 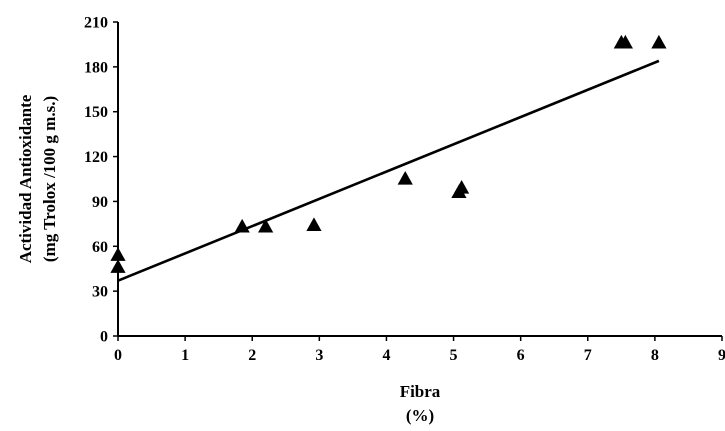 What do you see at coordinates (49, 179) in the screenshot?
I see `y-axis-unit: (mg Trolox /100 g m.s.)` at bounding box center [49, 179].